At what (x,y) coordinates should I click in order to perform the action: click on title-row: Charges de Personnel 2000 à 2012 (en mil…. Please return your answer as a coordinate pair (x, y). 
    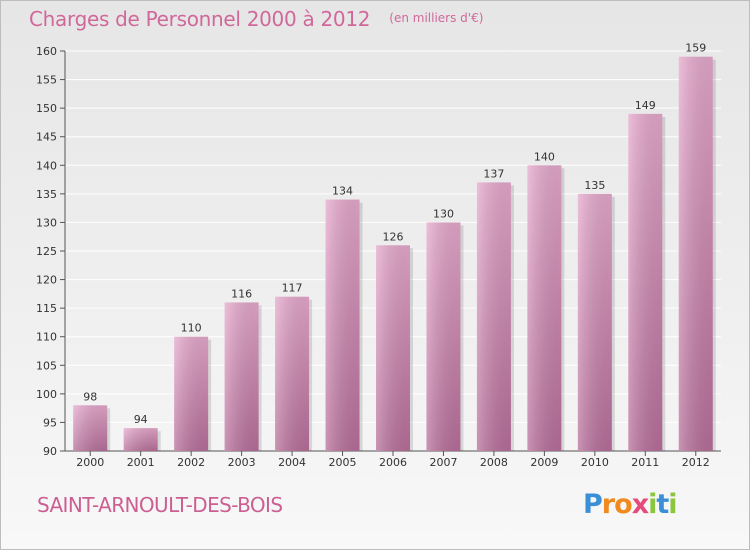
    Looking at the image, I should click on (256, 19).